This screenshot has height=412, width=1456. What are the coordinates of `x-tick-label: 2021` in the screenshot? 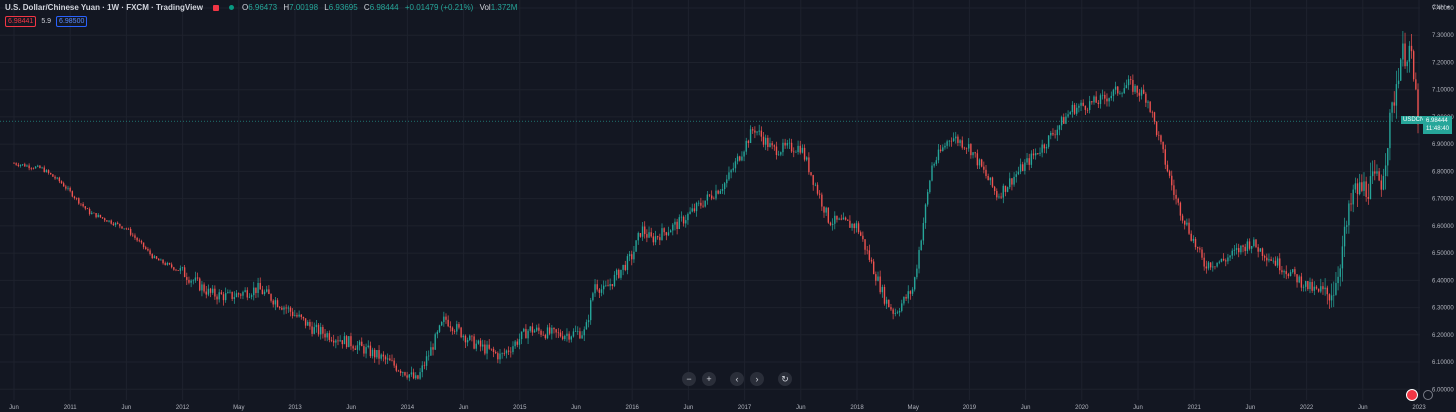 It's located at (1195, 408).